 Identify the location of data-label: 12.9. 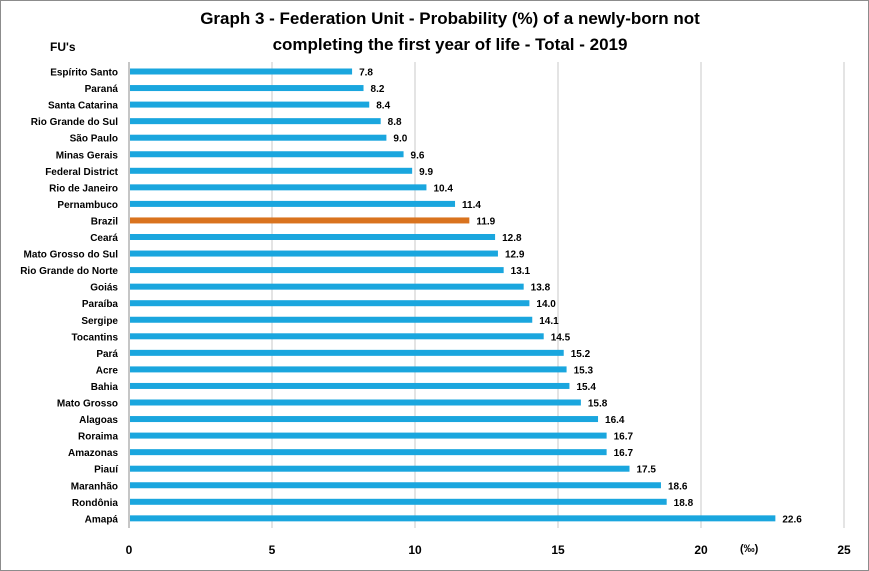
(515, 255).